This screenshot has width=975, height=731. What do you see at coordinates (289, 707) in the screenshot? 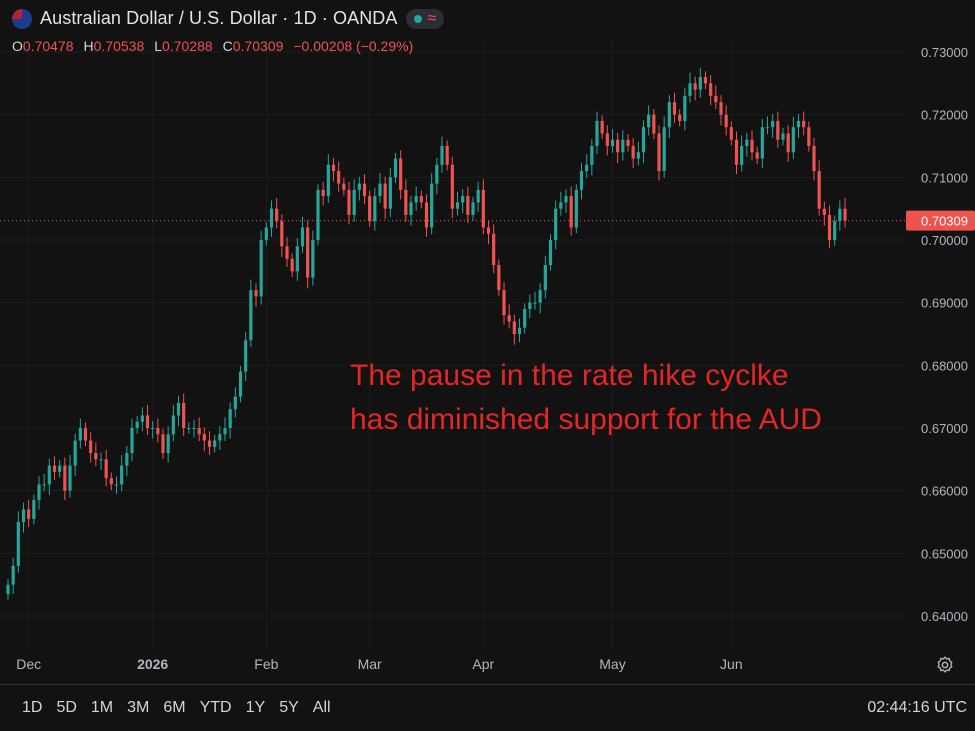
I see `range-button-5y: 5Y` at bounding box center [289, 707].